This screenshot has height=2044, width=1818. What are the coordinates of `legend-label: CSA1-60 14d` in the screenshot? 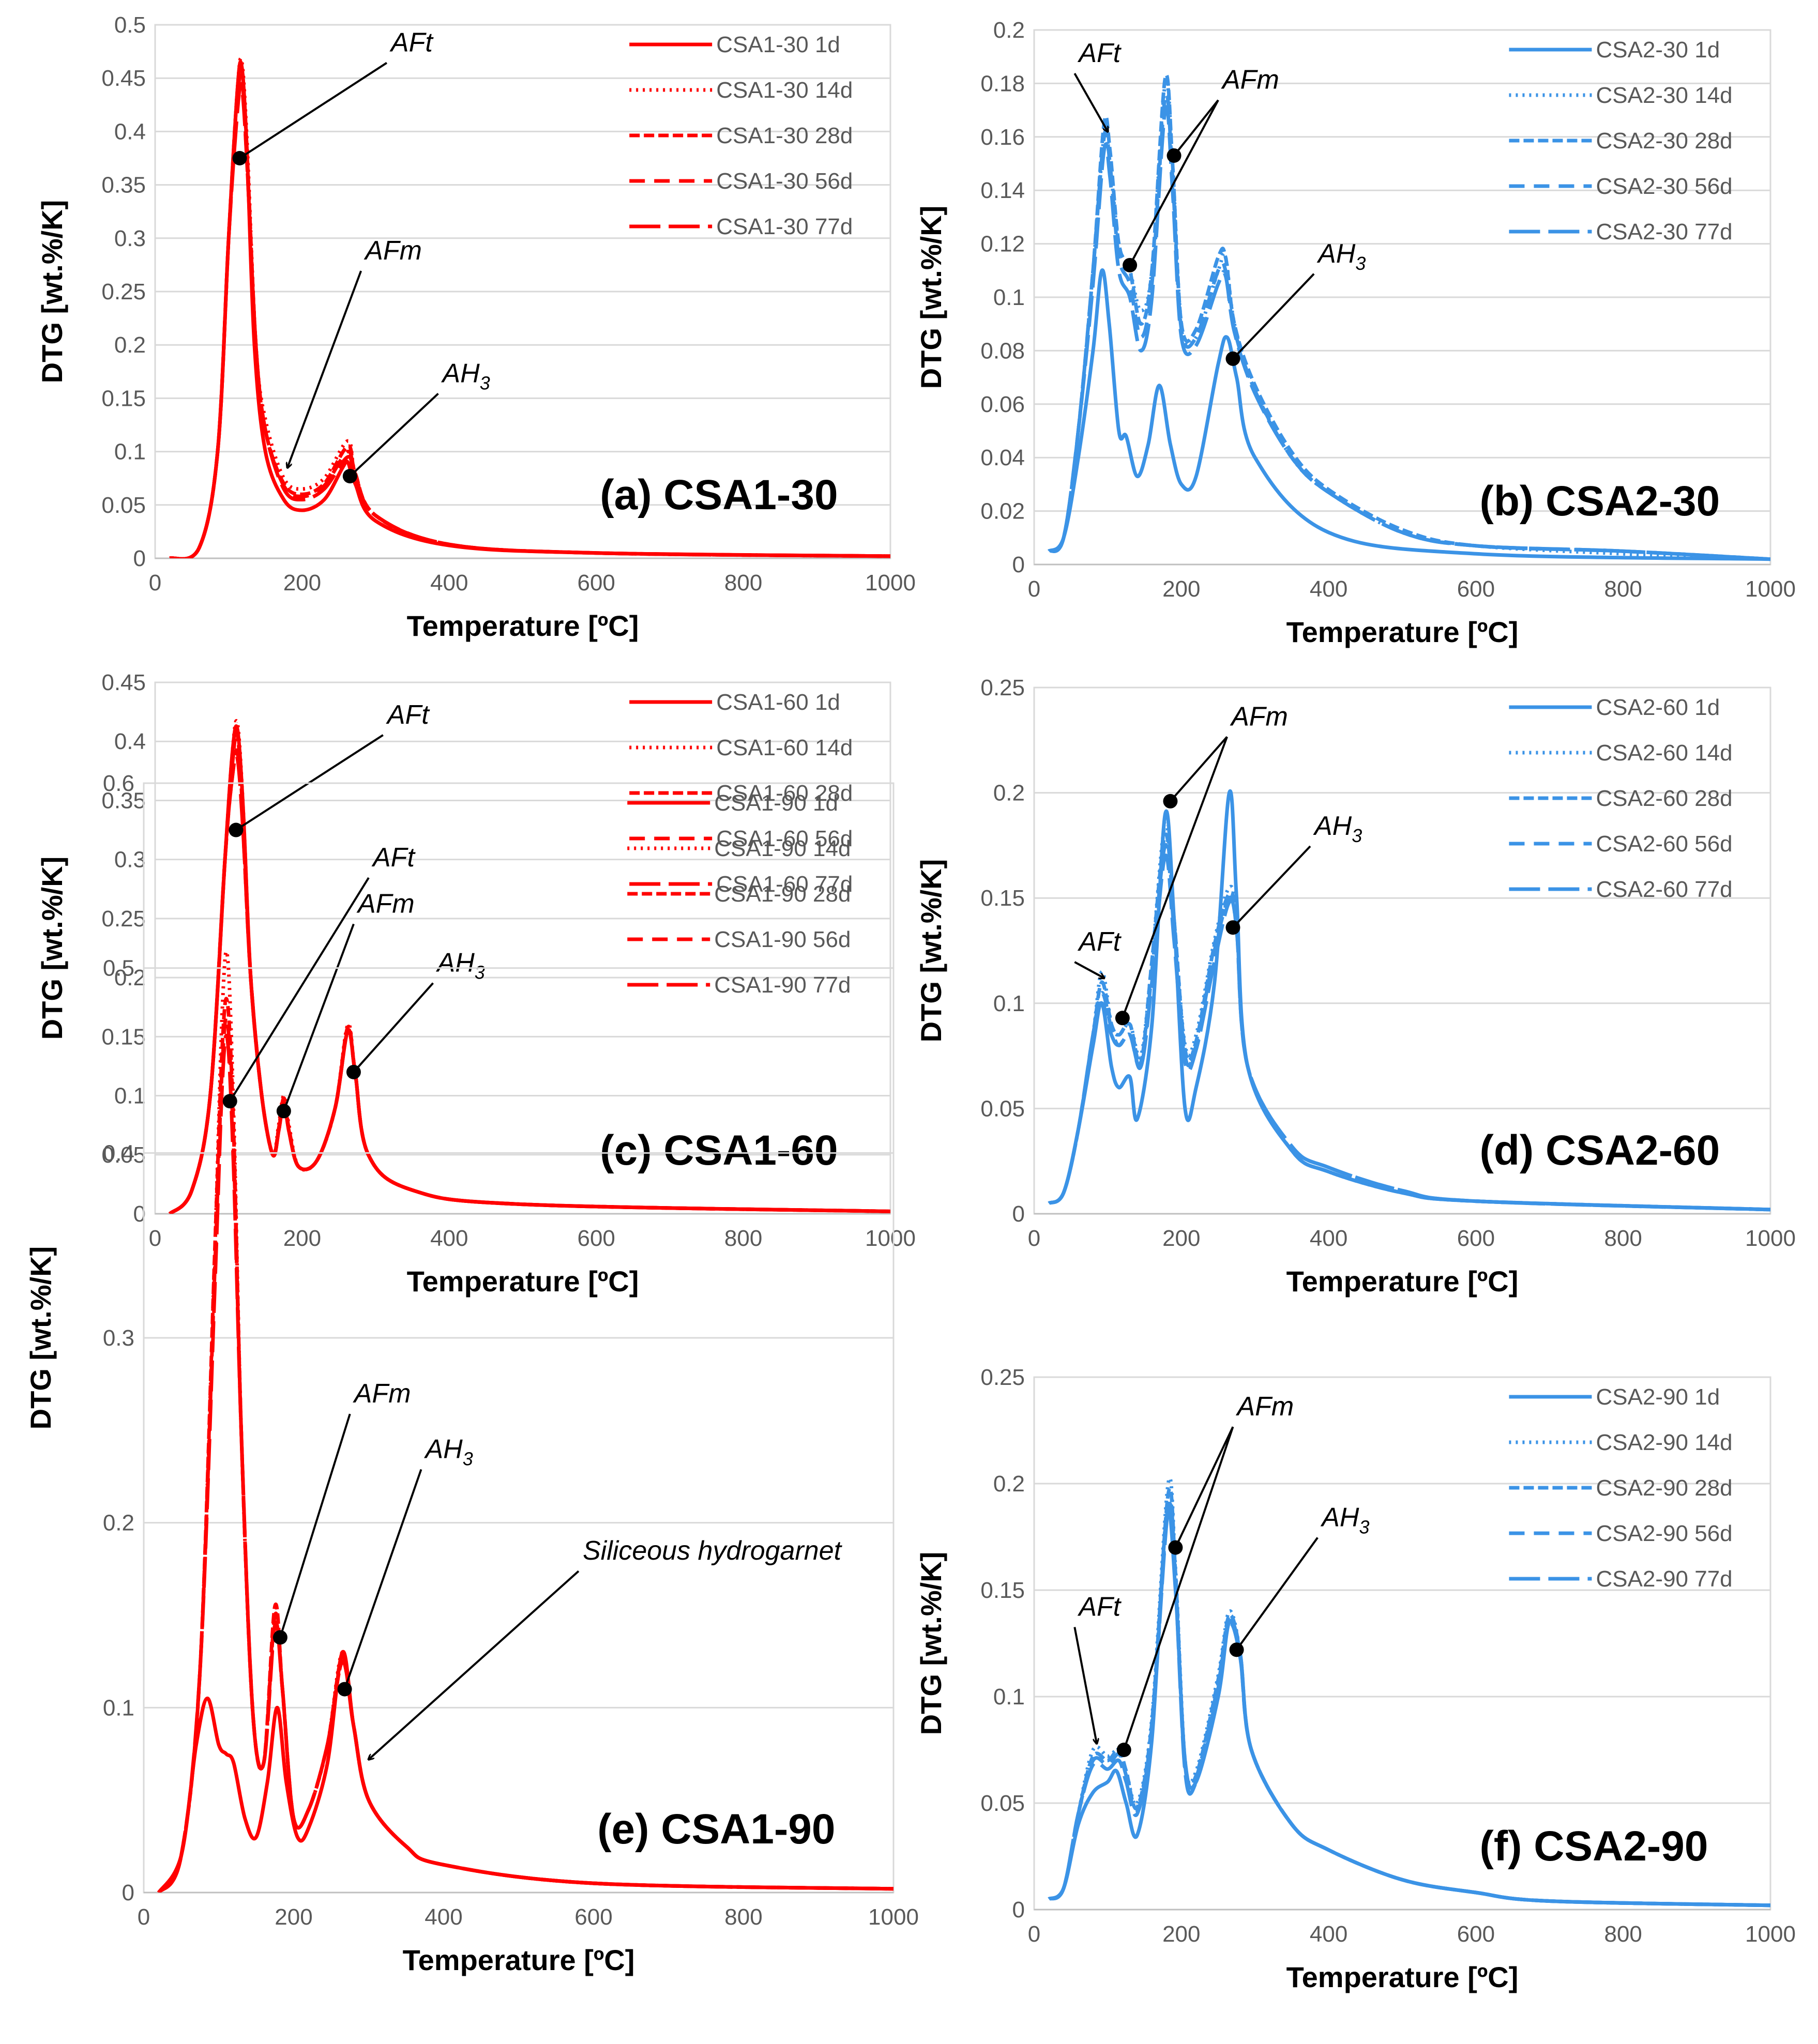 It's located at (785, 748).